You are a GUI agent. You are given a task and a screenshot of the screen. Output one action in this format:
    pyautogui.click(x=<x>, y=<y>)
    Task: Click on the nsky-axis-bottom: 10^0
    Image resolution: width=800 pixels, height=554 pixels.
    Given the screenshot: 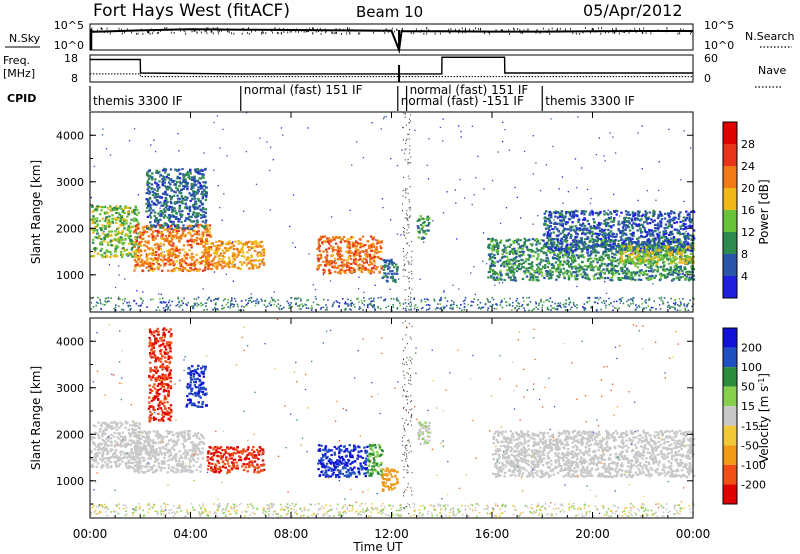 What is the action you would take?
    pyautogui.click(x=69, y=45)
    